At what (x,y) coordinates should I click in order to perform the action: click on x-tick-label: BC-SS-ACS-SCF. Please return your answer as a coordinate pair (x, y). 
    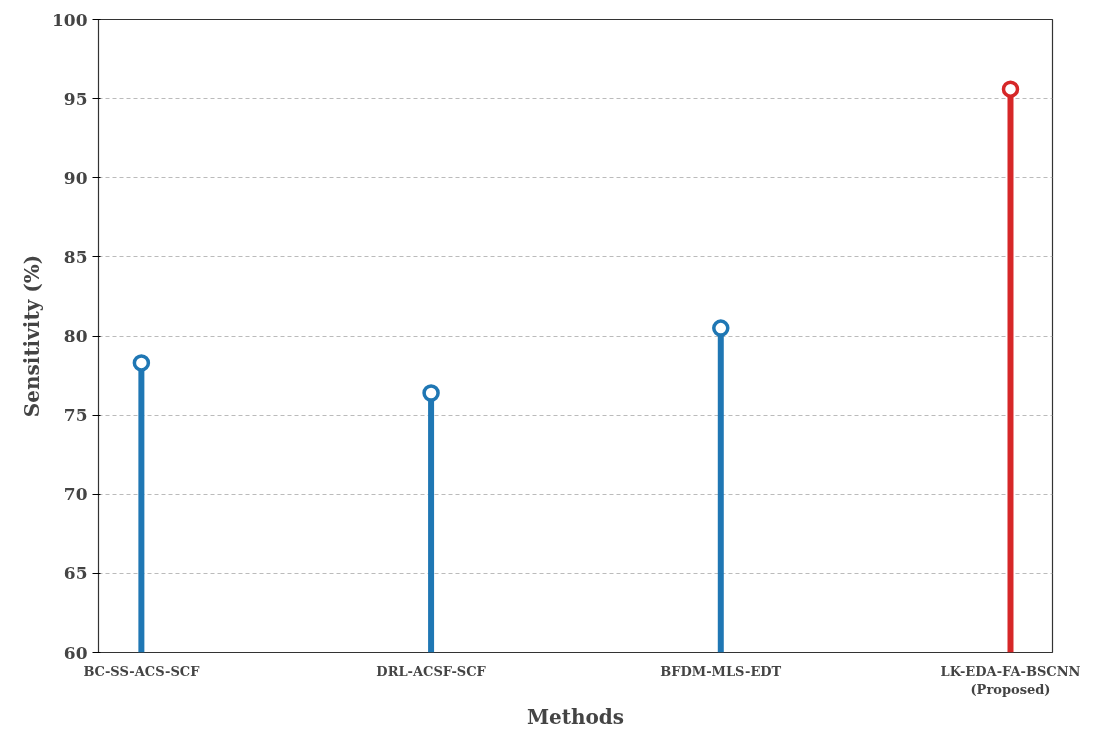
    Looking at the image, I should click on (142, 671).